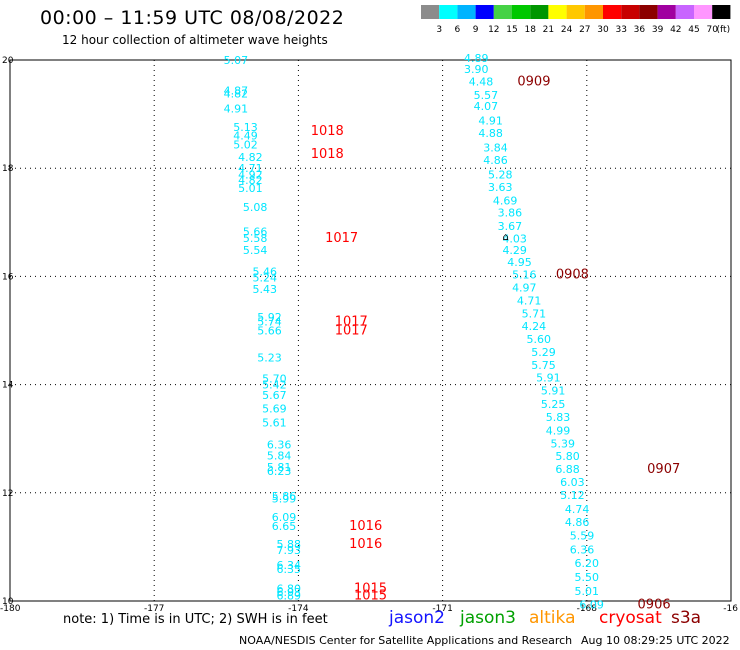 The image size is (740, 650). Describe the element at coordinates (365, 544) in the screenshot. I see `pass-time-label: 1016` at that location.